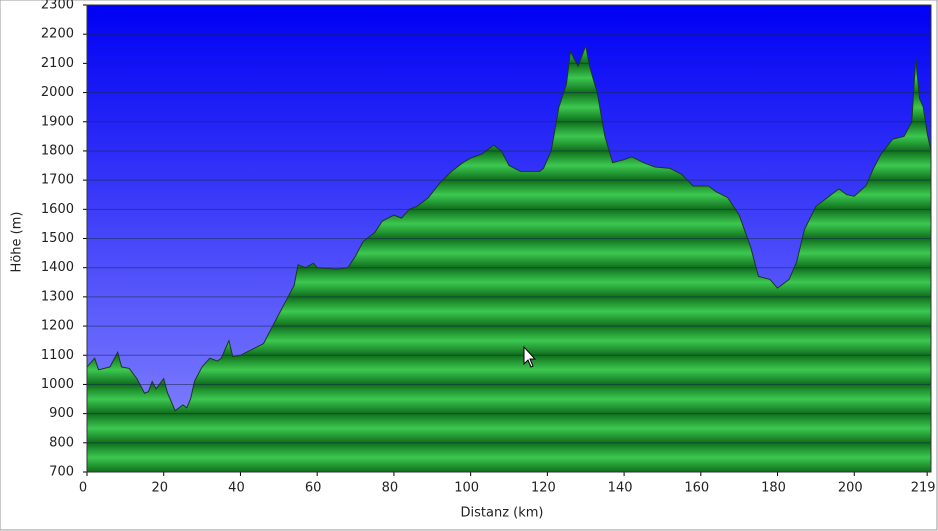 This screenshot has width=938, height=531. Describe the element at coordinates (923, 488) in the screenshot. I see `x-tick-label: 219` at that location.